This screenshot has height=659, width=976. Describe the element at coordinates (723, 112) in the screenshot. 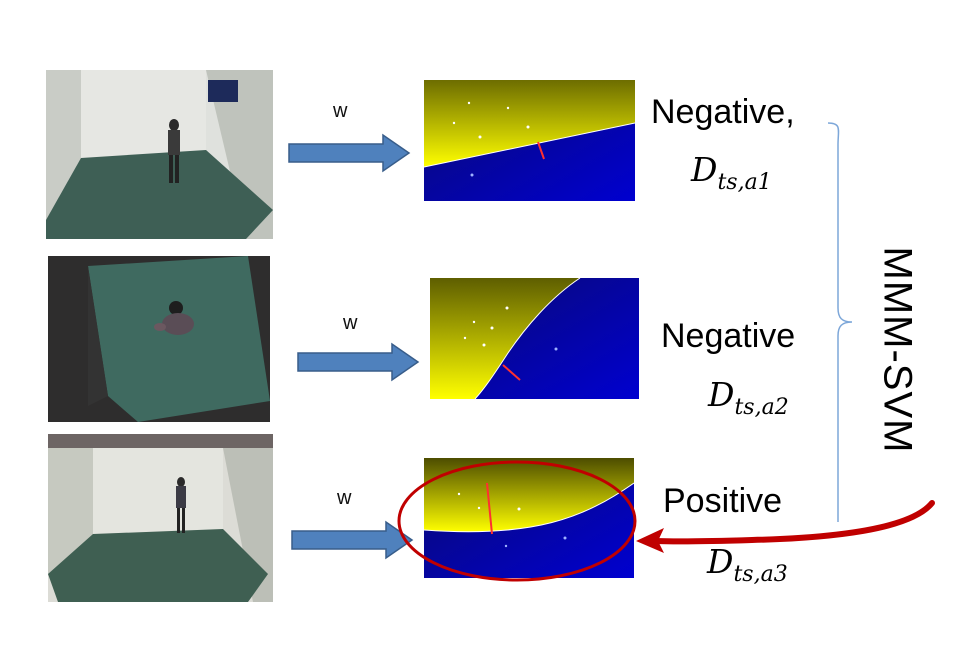

I see `result-label-1: Negative,` at that location.